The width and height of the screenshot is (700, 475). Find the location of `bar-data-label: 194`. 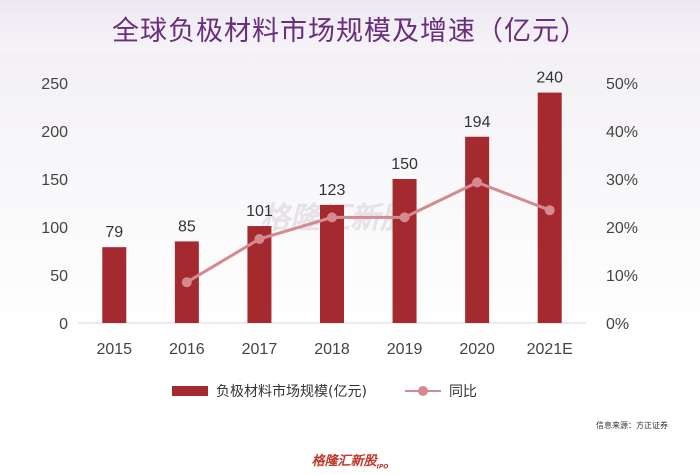

bar-data-label: 194 is located at coordinates (477, 122).